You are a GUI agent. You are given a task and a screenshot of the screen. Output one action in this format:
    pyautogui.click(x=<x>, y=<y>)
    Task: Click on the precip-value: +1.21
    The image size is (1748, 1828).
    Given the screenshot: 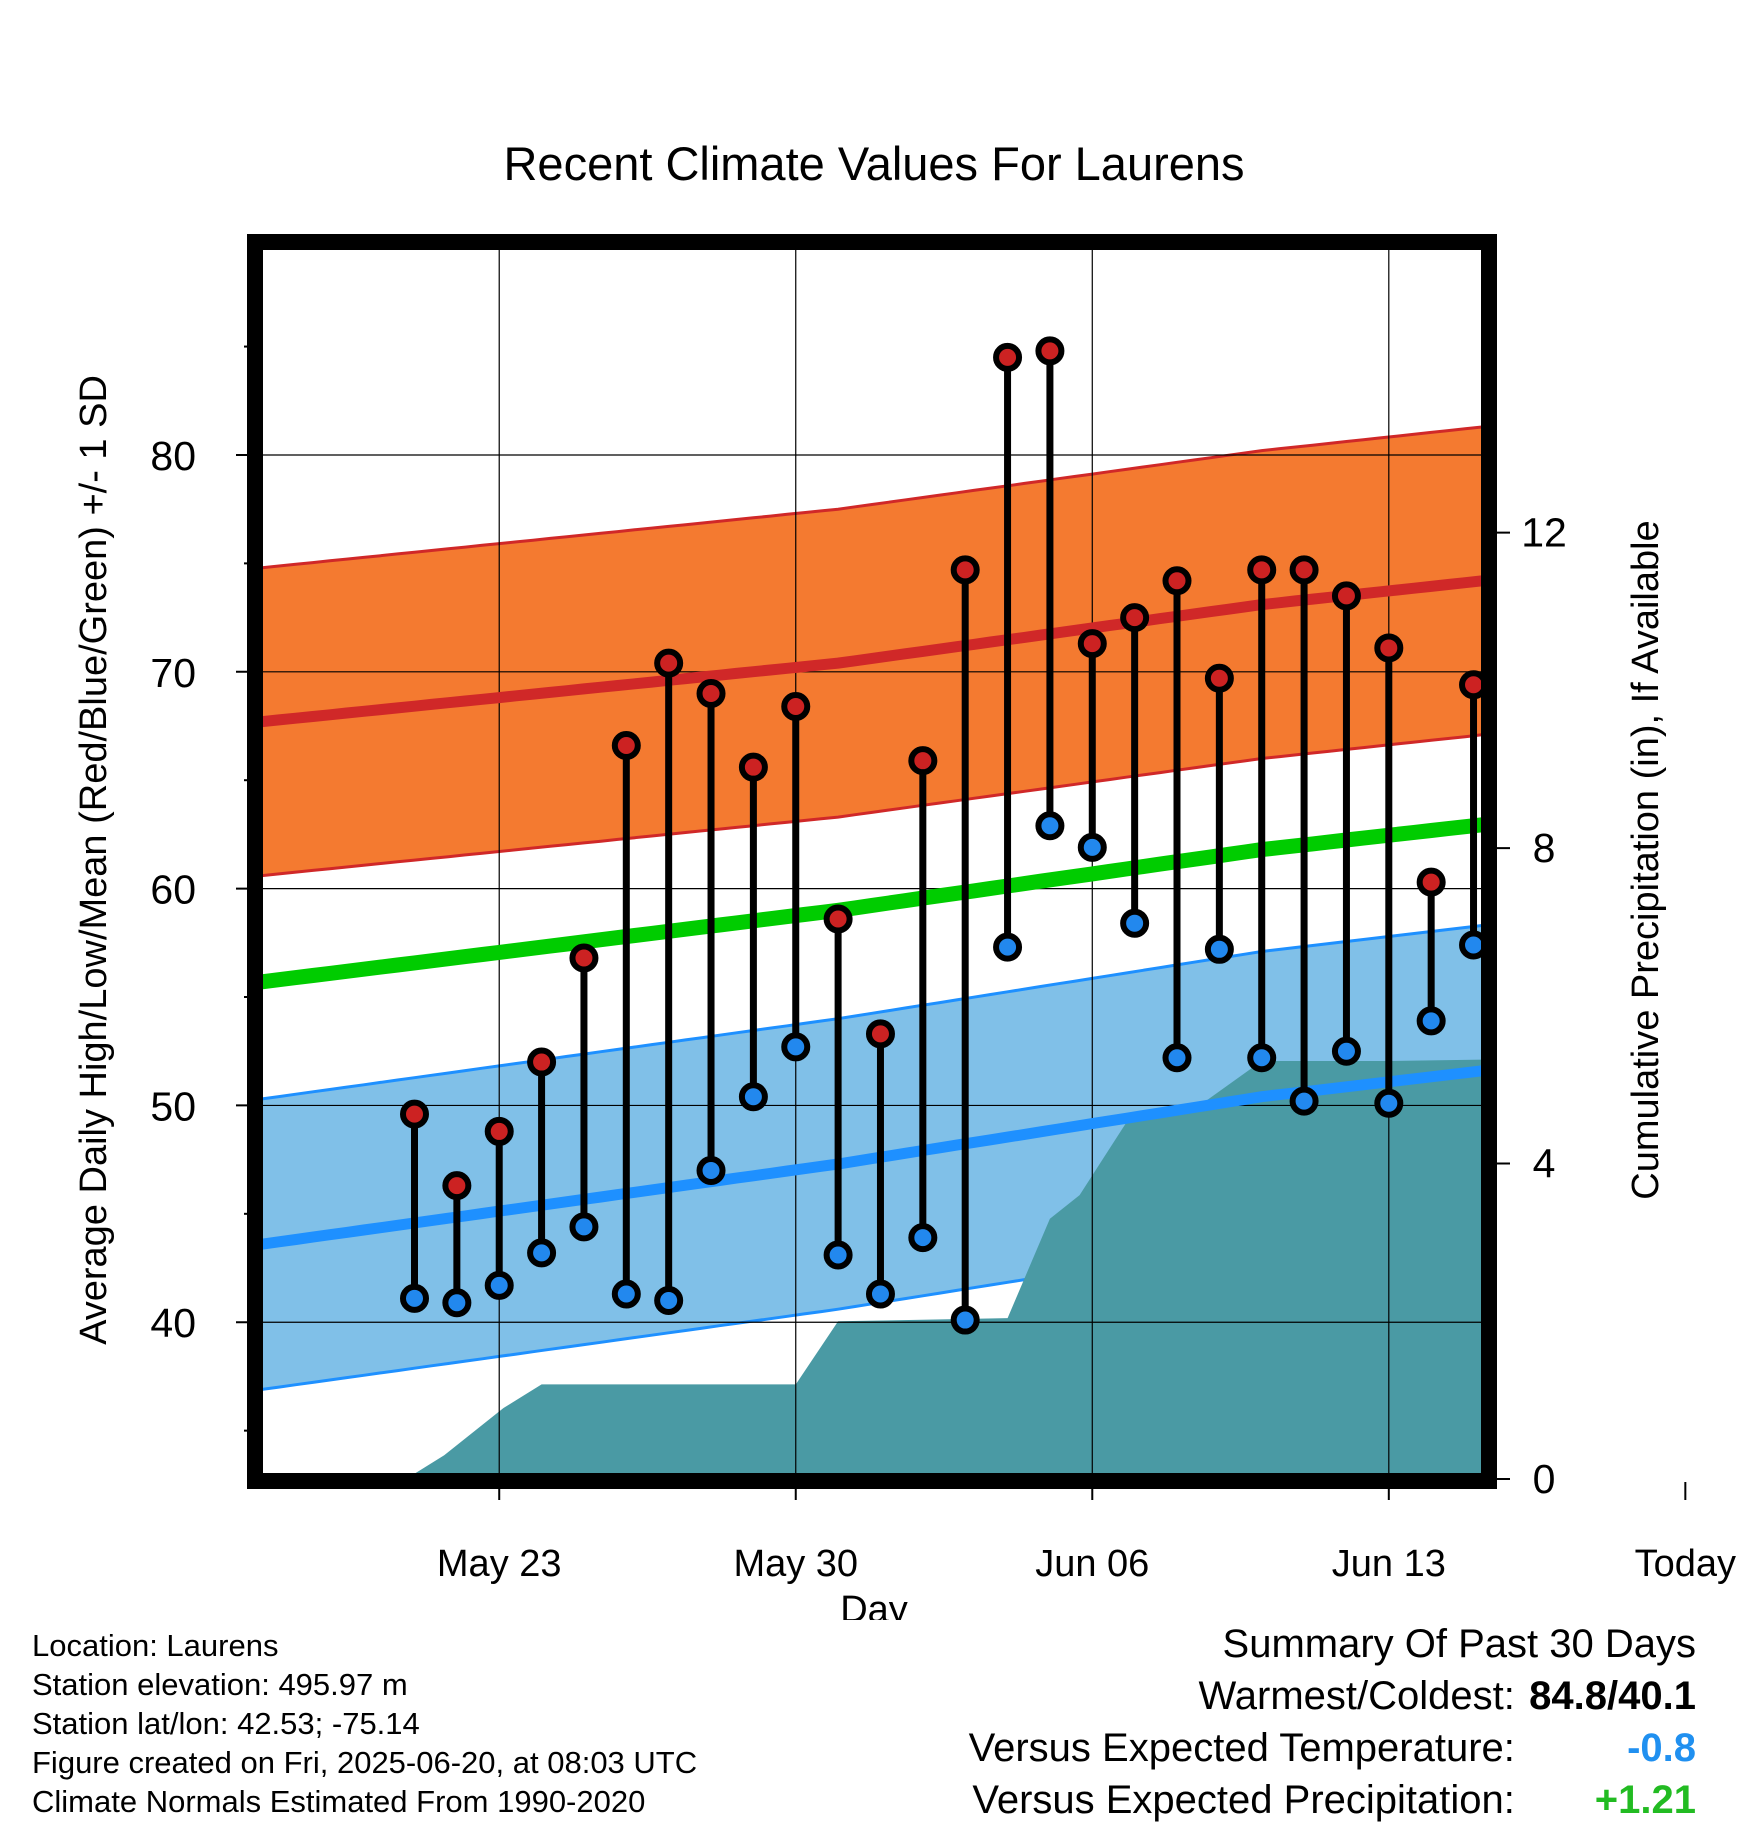 What is the action you would take?
    pyautogui.click(x=1645, y=1800)
    